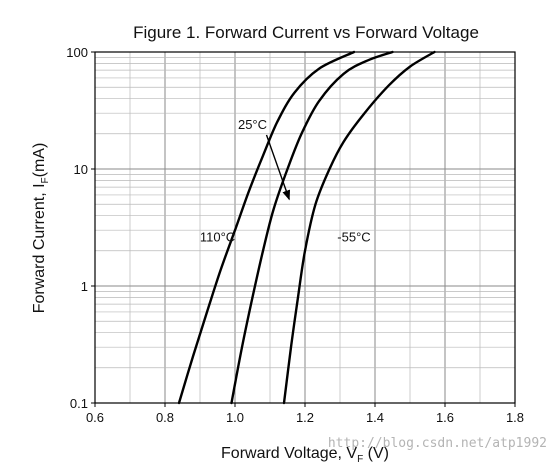  What do you see at coordinates (79, 403) in the screenshot?
I see `y-tick-label: 0.1` at bounding box center [79, 403].